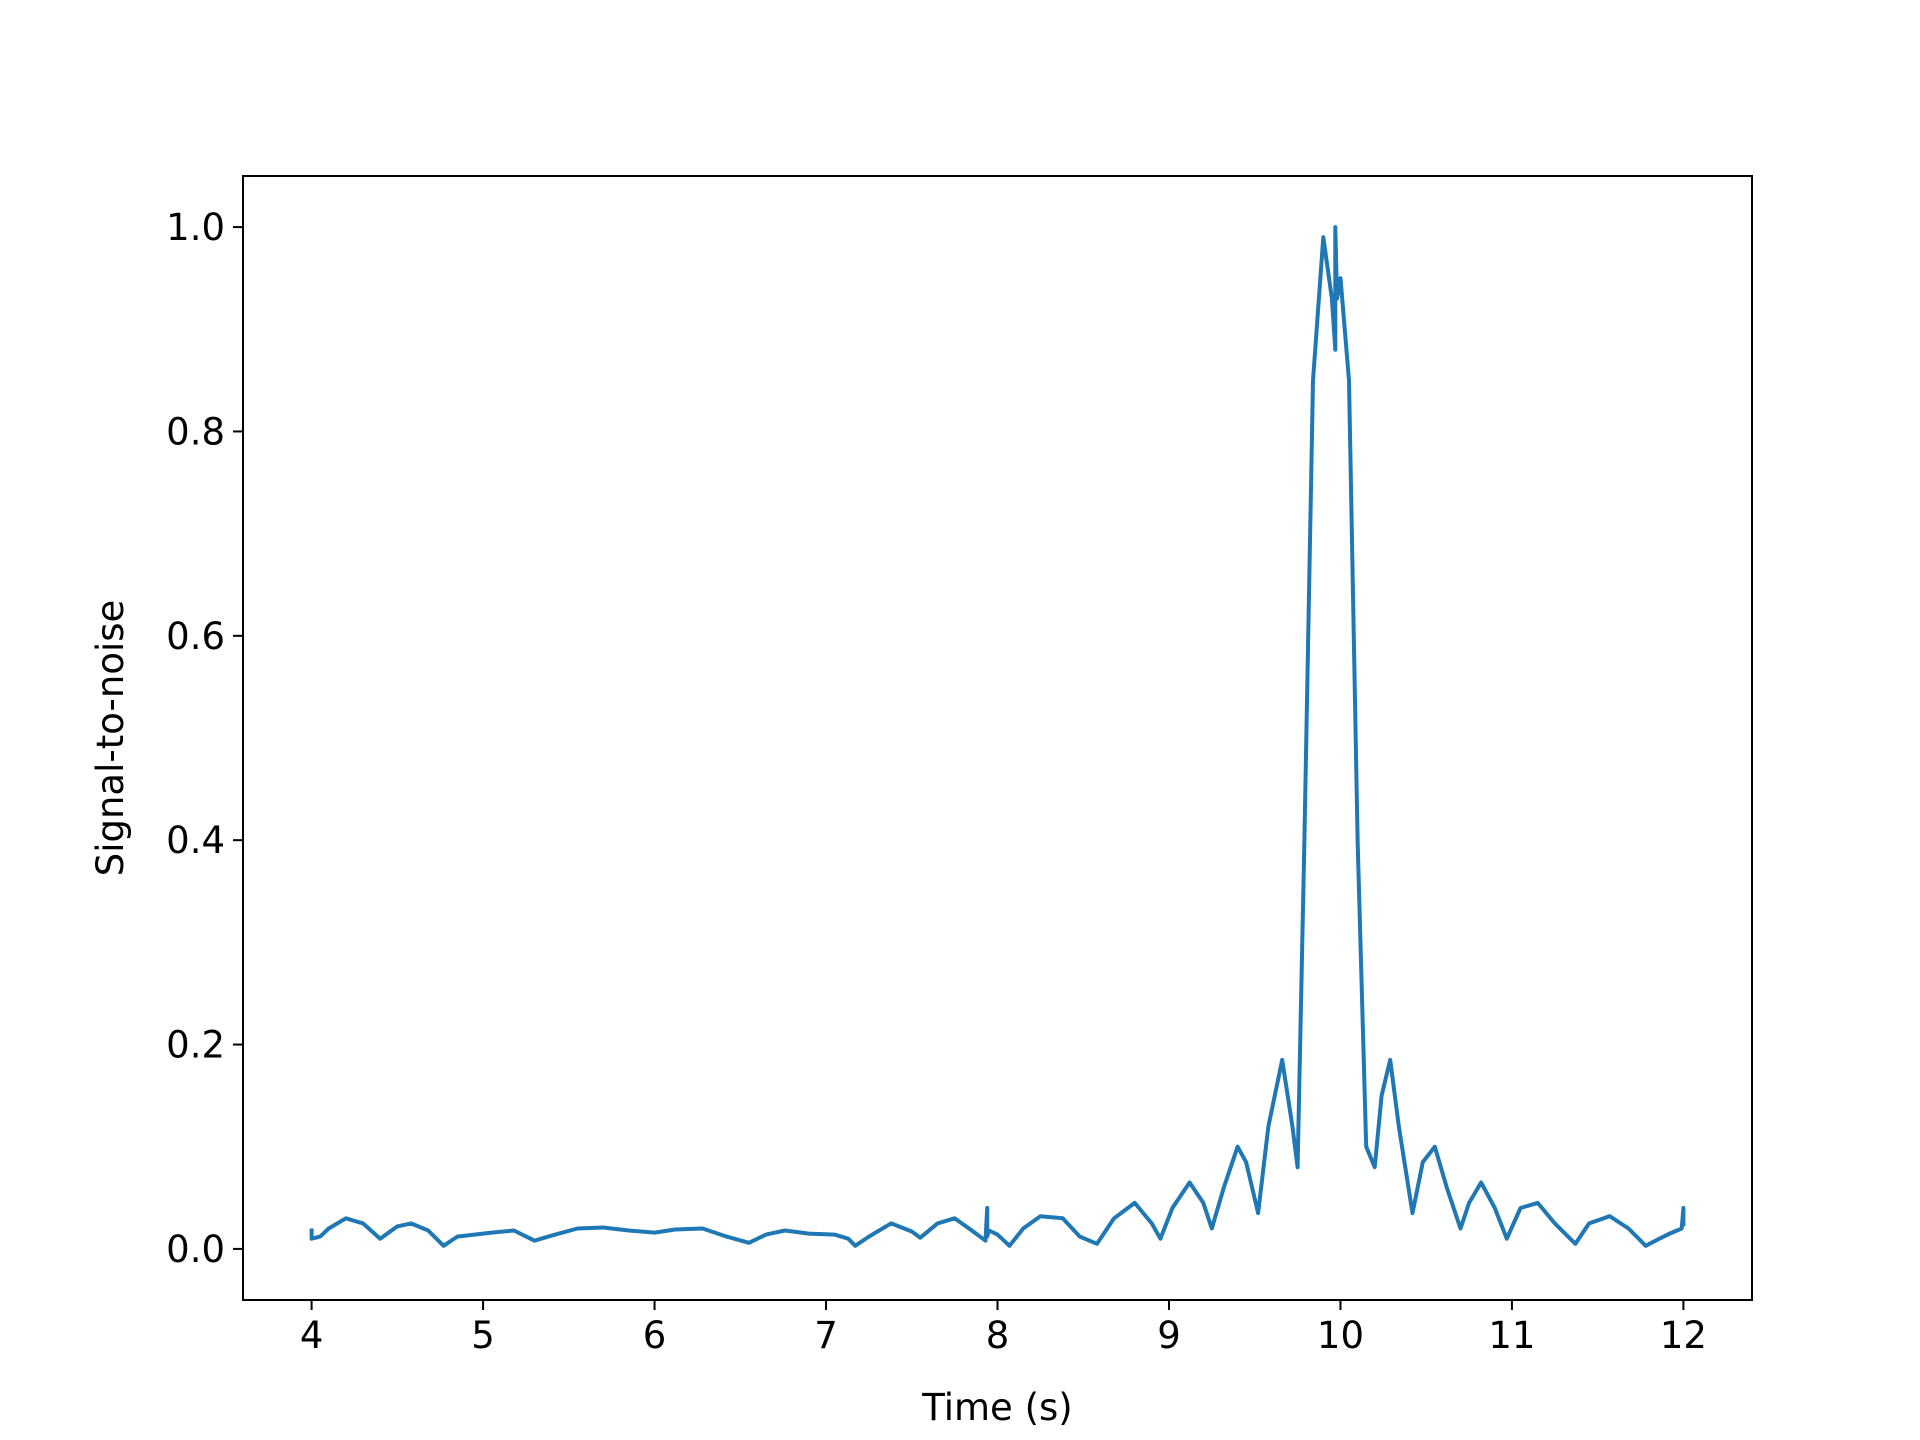 This screenshot has width=1920, height=1440. I want to click on x-tick-label: 8, so click(998, 1335).